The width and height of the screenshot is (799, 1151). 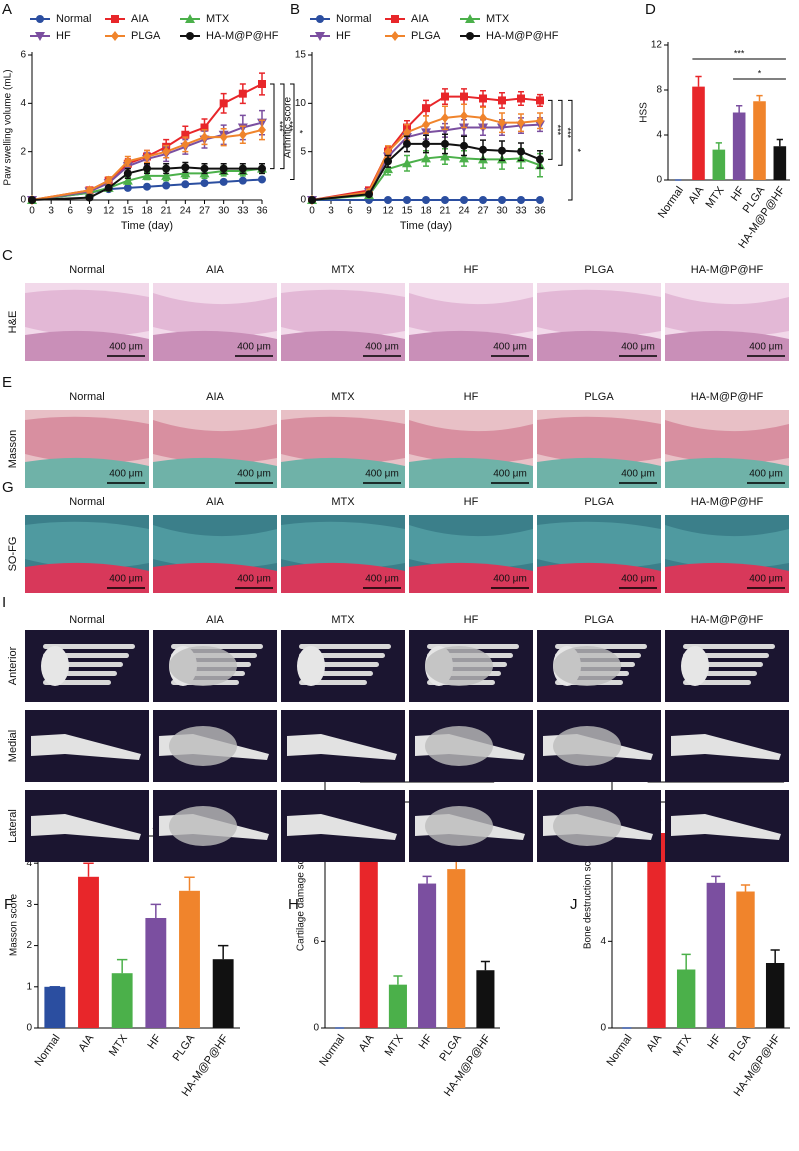 What do you see at coordinates (369, 211) in the screenshot?
I see `x-tick-label: 9` at bounding box center [369, 211].